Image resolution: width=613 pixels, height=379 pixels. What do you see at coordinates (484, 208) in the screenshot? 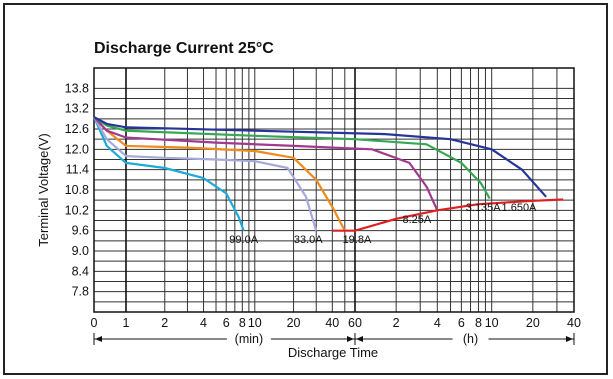
I see `series-label: 3.135A` at bounding box center [484, 208].